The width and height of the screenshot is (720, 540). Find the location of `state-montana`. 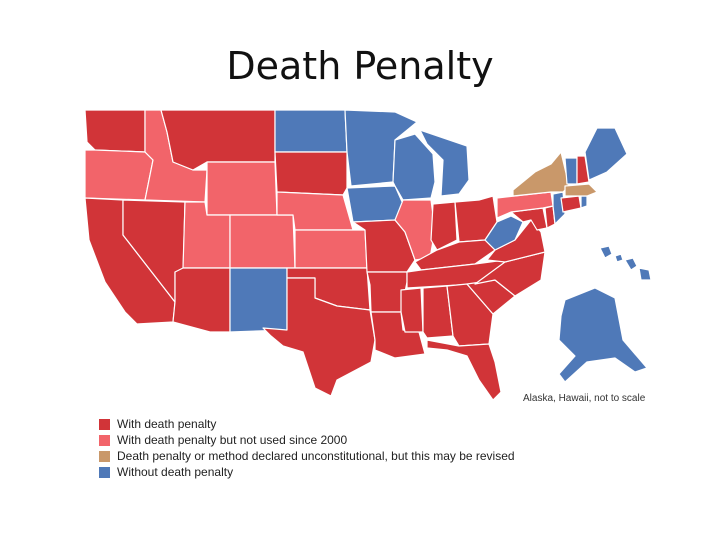

state-montana is located at coordinates (218, 140).